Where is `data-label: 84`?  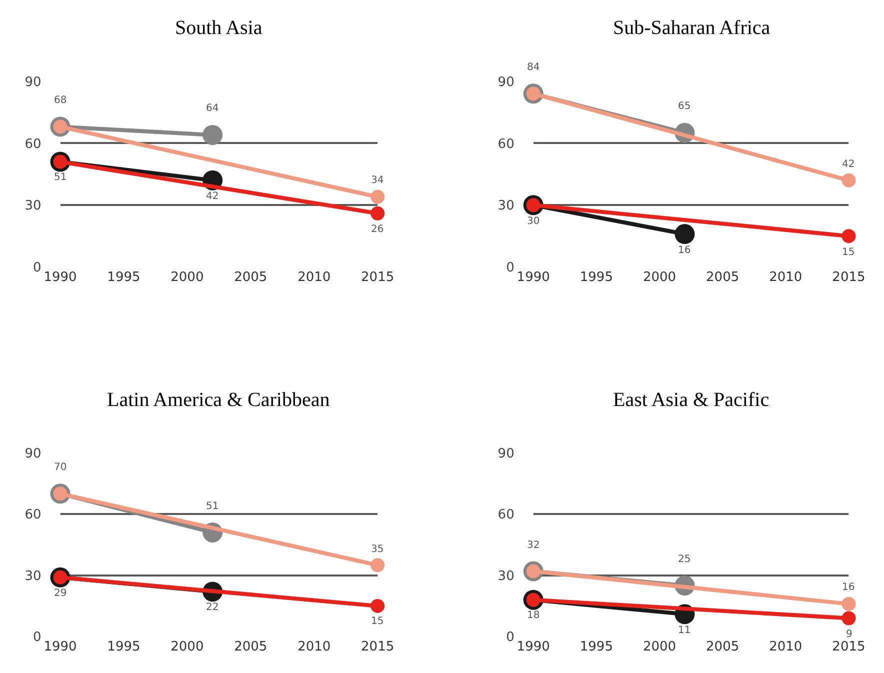
data-label: 84 is located at coordinates (533, 67).